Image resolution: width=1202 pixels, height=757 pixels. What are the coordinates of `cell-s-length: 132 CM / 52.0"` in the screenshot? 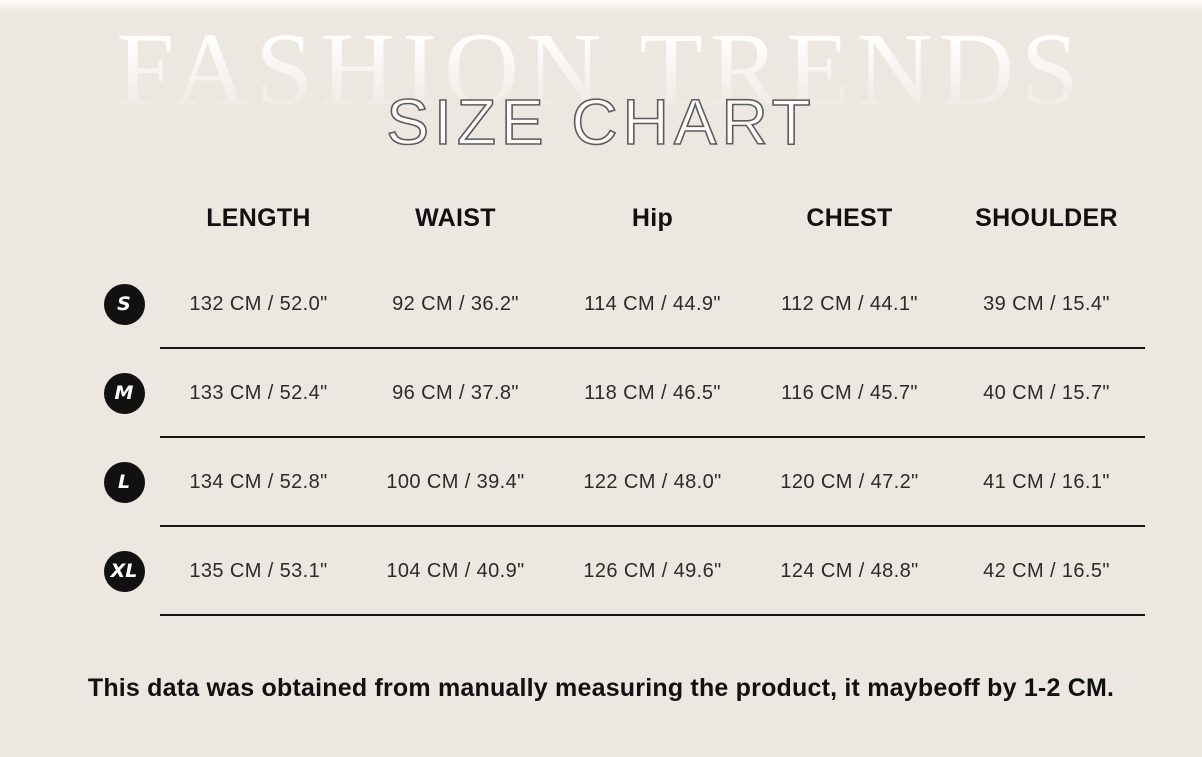 It's located at (258, 304).